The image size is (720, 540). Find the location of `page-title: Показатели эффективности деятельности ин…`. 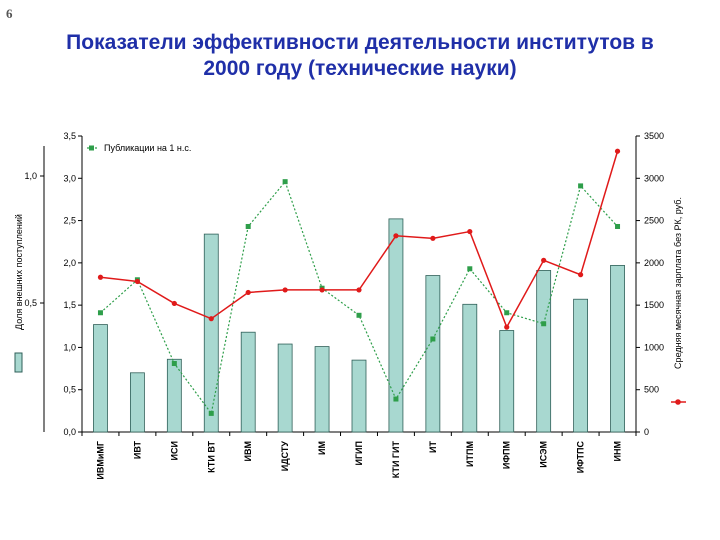

page-title: Показатели эффективности деятельности ин… is located at coordinates (360, 56).